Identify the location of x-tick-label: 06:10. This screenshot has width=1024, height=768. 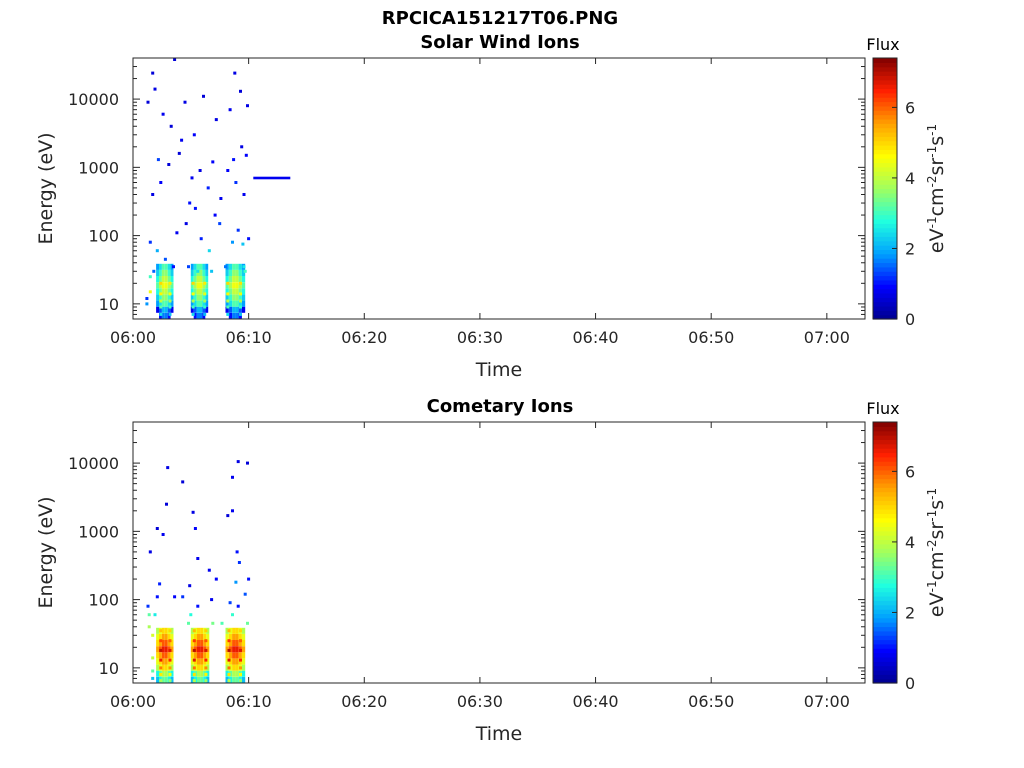
(249, 337).